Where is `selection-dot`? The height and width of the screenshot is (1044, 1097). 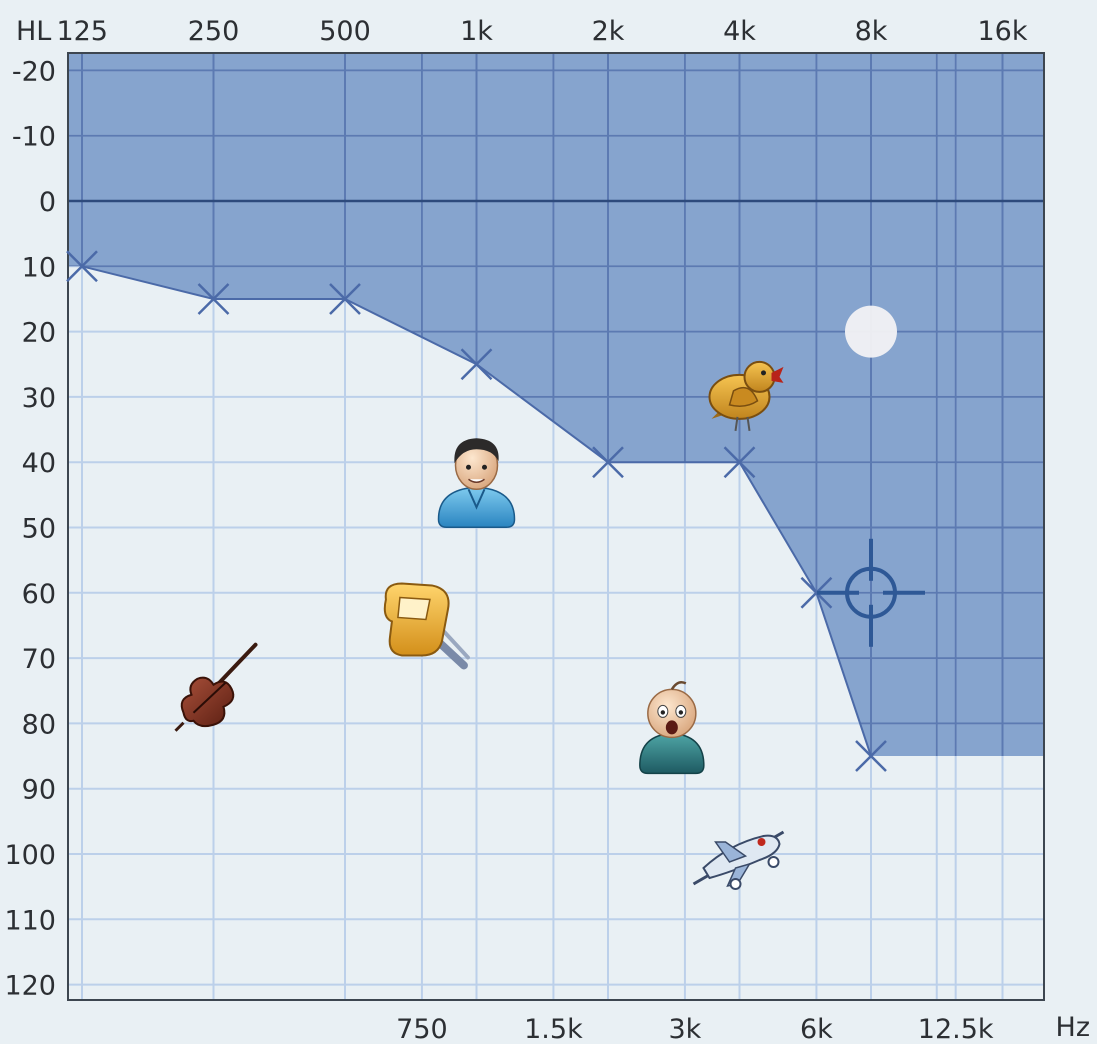
selection-dot is located at coordinates (871, 331).